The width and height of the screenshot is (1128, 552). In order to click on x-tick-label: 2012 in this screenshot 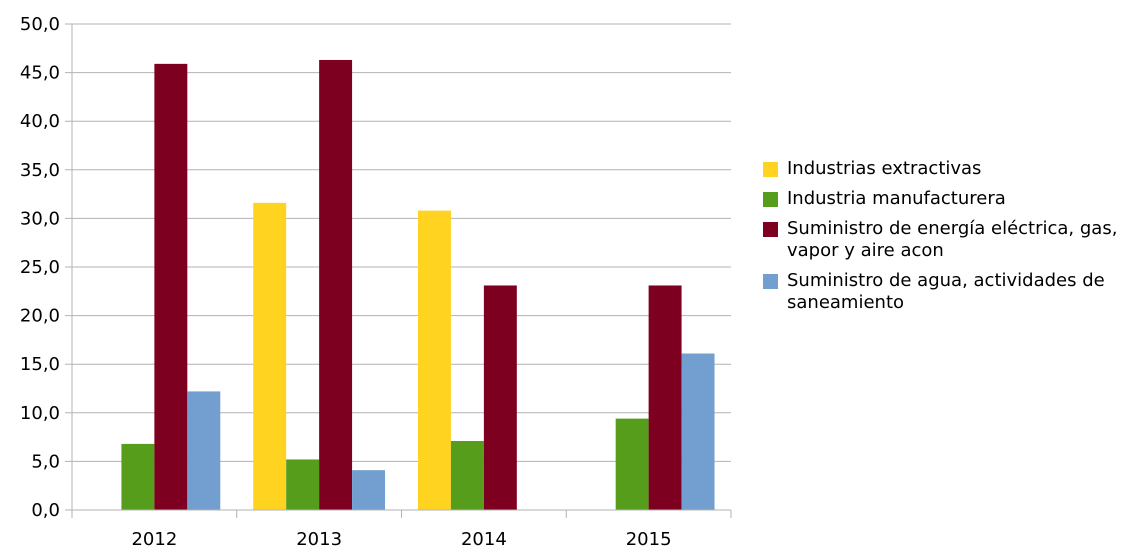, I will do `click(154, 539)`.